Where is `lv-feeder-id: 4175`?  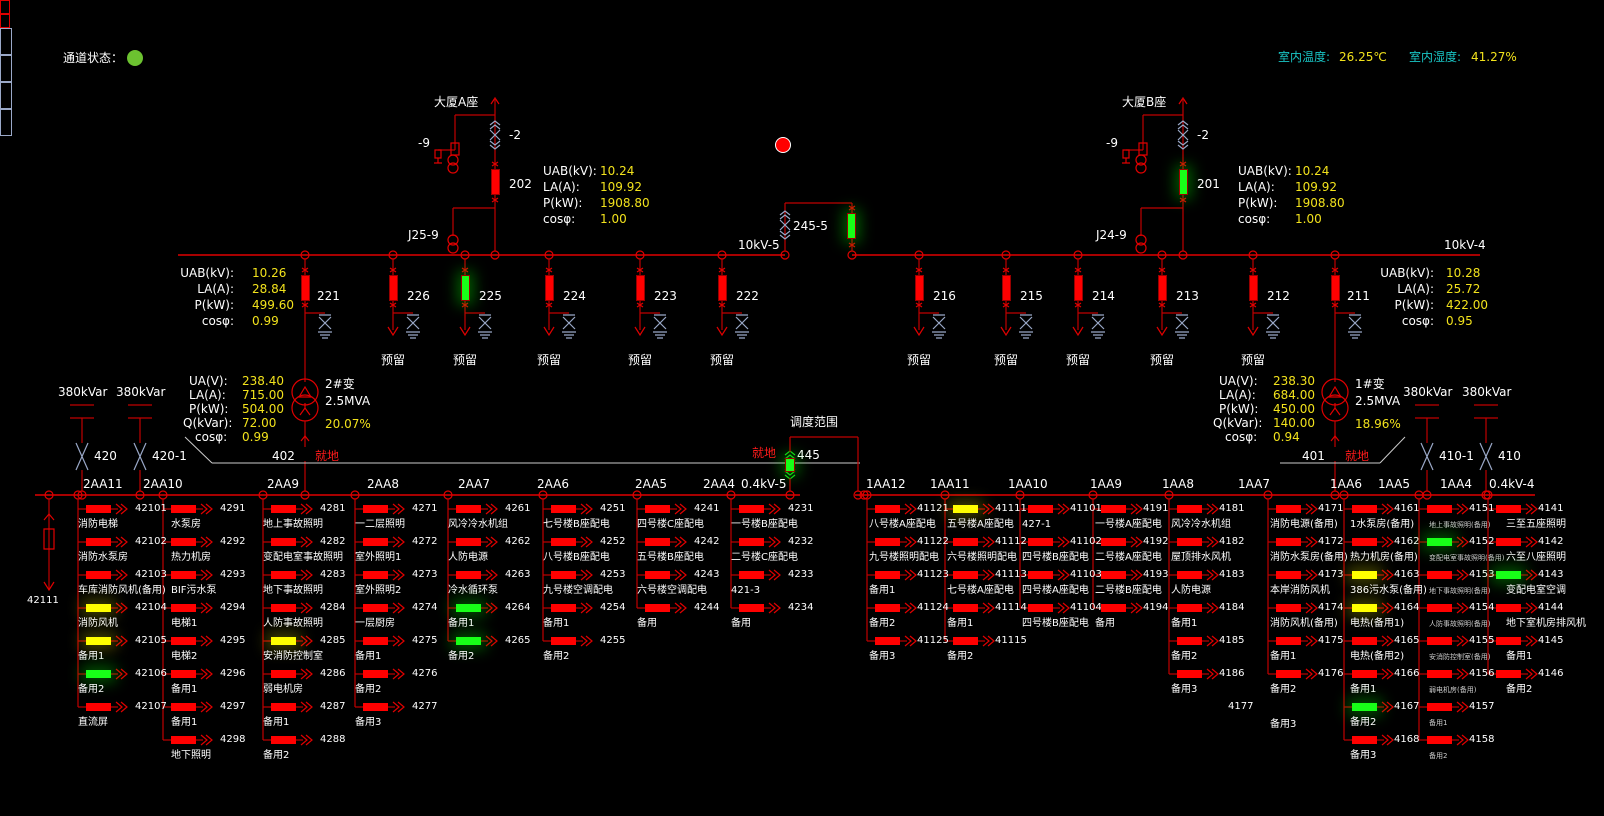 lv-feeder-id: 4175 is located at coordinates (1331, 640).